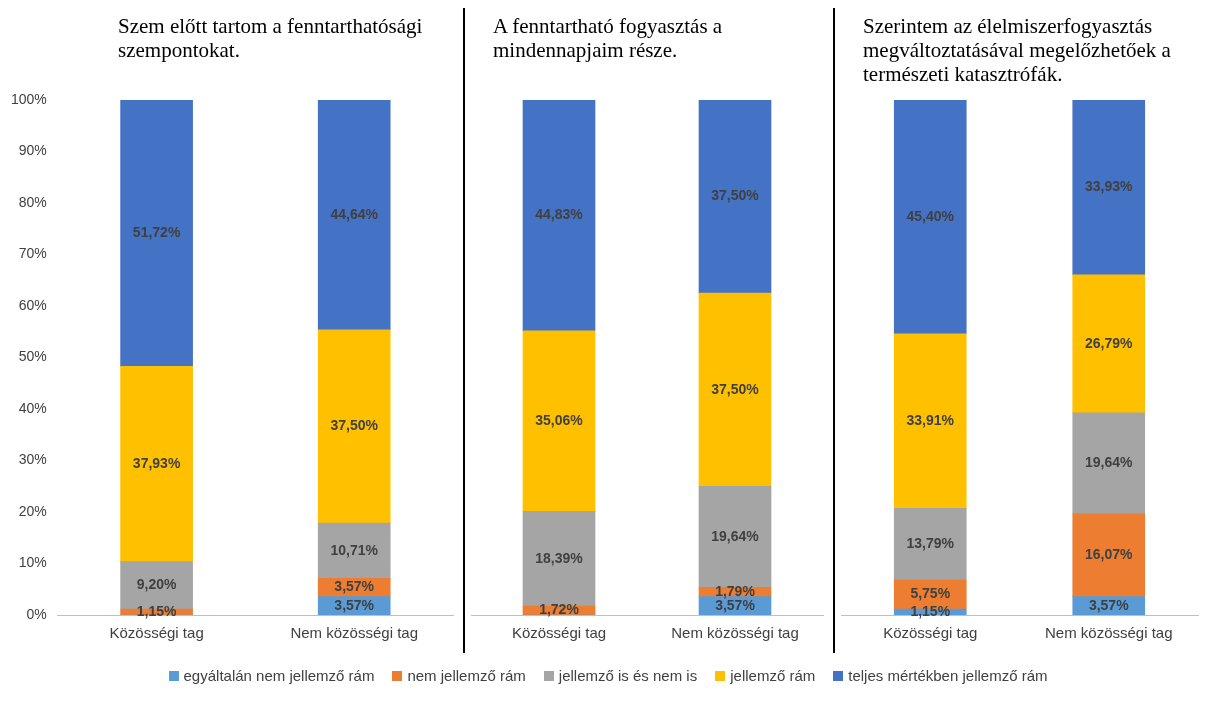 The width and height of the screenshot is (1219, 709). I want to click on data-label: 45,40%, so click(930, 215).